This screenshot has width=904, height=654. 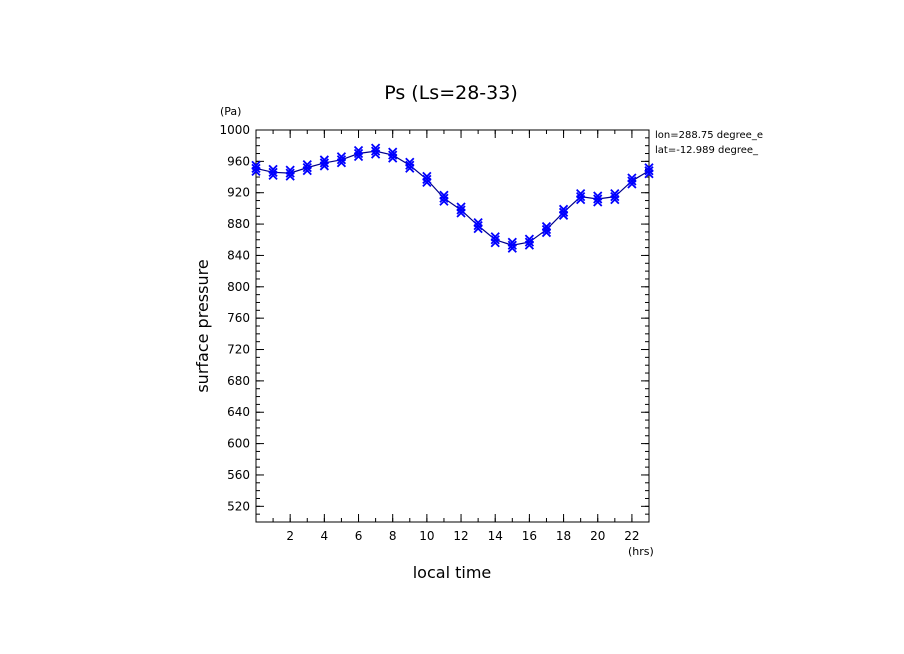 What do you see at coordinates (238, 506) in the screenshot?
I see `y-tick-label: 520` at bounding box center [238, 506].